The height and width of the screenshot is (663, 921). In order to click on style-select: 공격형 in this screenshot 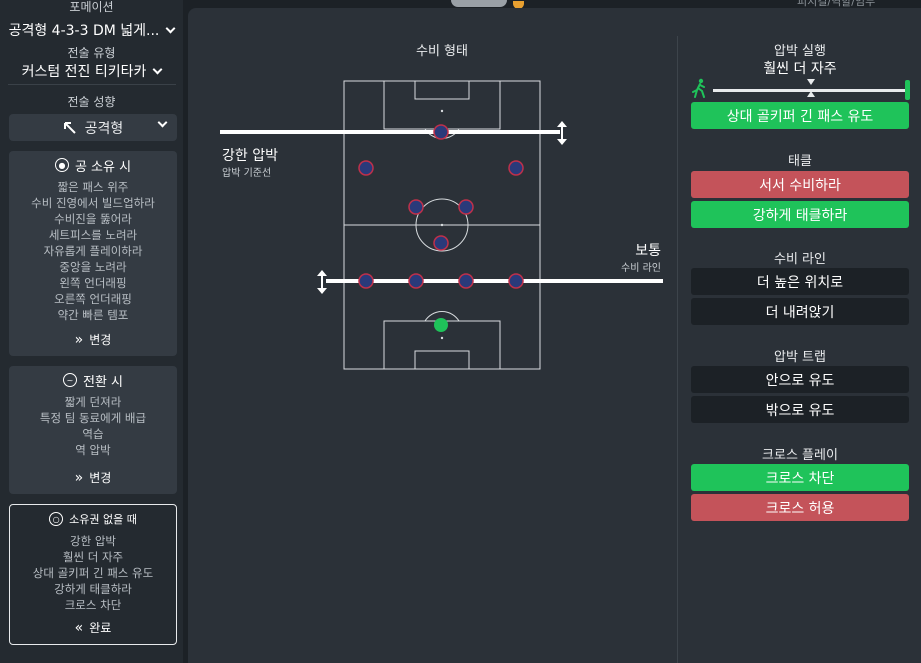, I will do `click(93, 127)`.